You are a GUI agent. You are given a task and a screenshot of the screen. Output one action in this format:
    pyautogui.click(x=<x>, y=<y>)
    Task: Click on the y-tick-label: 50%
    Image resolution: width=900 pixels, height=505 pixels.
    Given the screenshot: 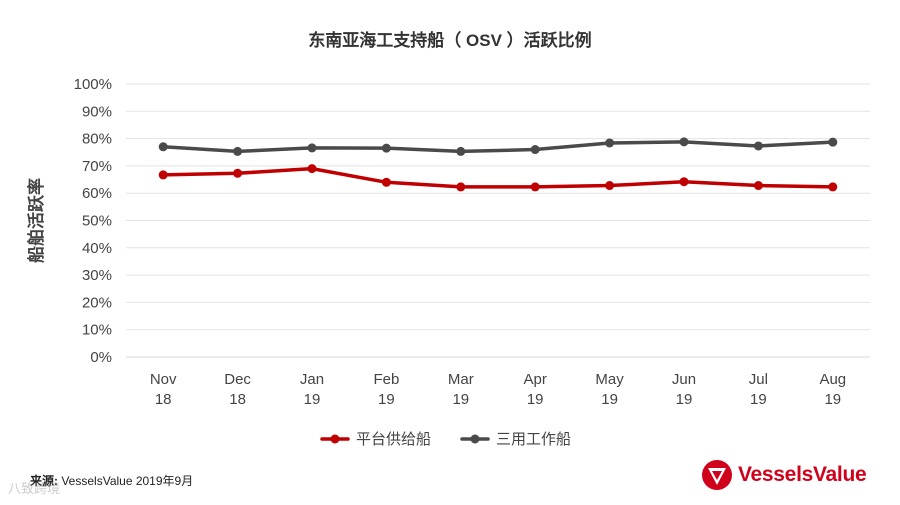 What is the action you would take?
    pyautogui.click(x=97, y=221)
    